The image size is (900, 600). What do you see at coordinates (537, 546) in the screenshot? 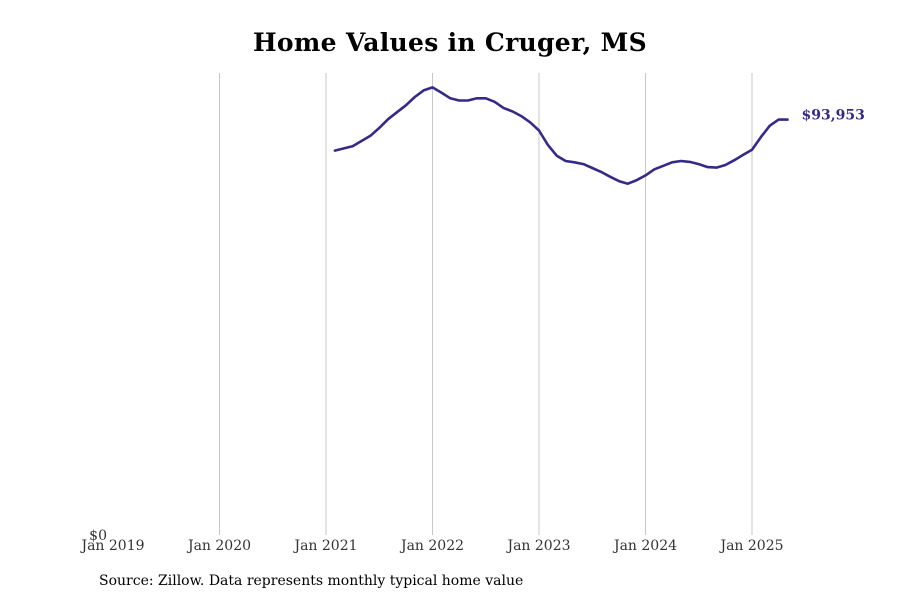
I see `x-tick-label: Jan 2023` at bounding box center [537, 546].